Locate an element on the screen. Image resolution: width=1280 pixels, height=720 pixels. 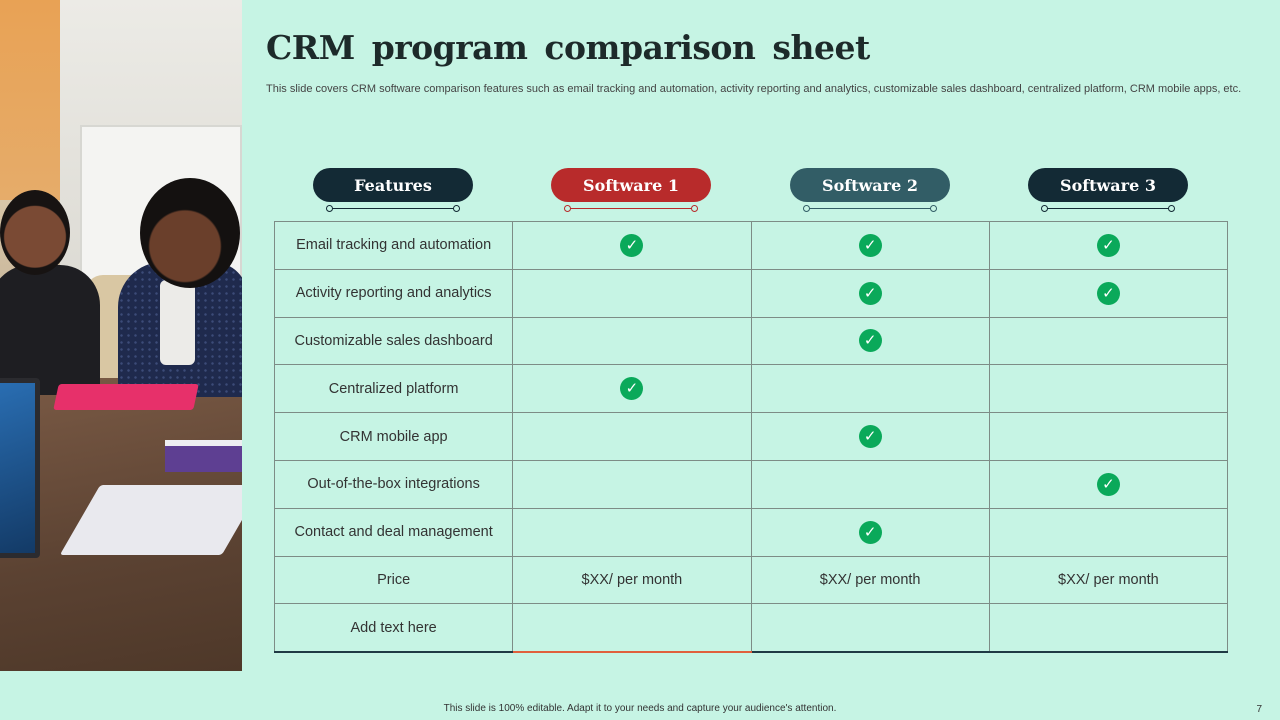
feature-cell: Centralized platform is located at coordinates (393, 389).